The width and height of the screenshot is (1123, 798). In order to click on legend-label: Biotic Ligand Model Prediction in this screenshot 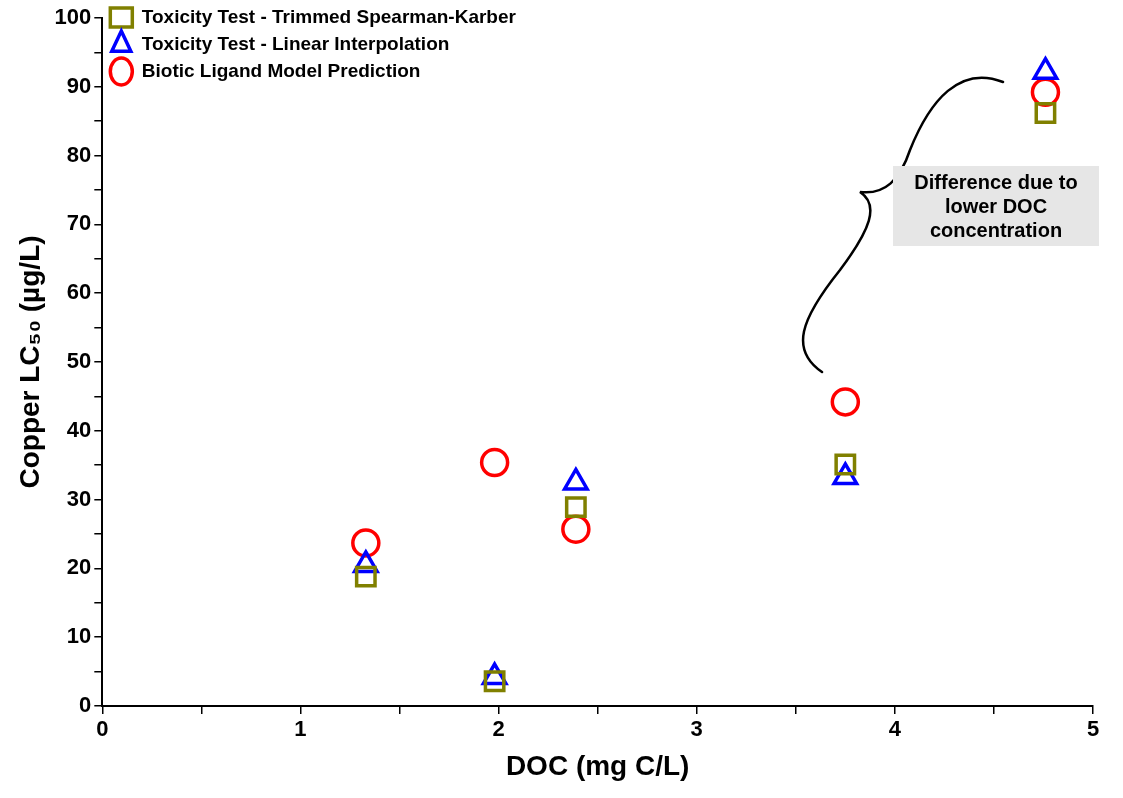, I will do `click(281, 70)`.